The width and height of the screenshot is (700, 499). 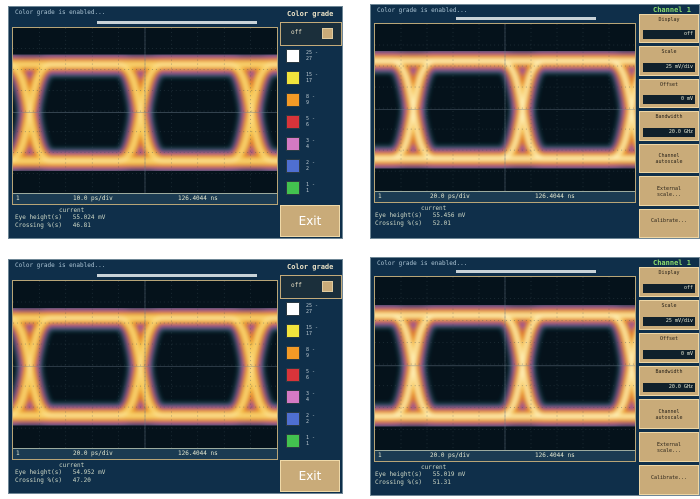 What do you see at coordinates (311, 441) in the screenshot?
I see `swatch-range-label: 1 - 1` at bounding box center [311, 441].